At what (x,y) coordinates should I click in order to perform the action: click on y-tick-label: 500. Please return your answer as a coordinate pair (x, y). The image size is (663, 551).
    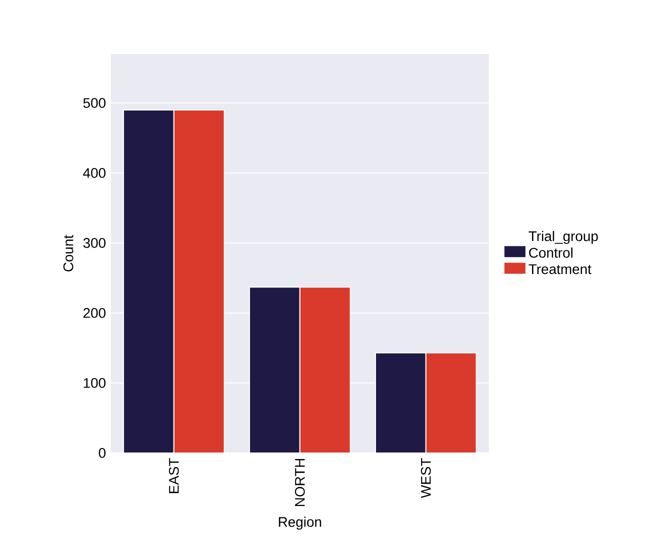
    Looking at the image, I should click on (94, 103).